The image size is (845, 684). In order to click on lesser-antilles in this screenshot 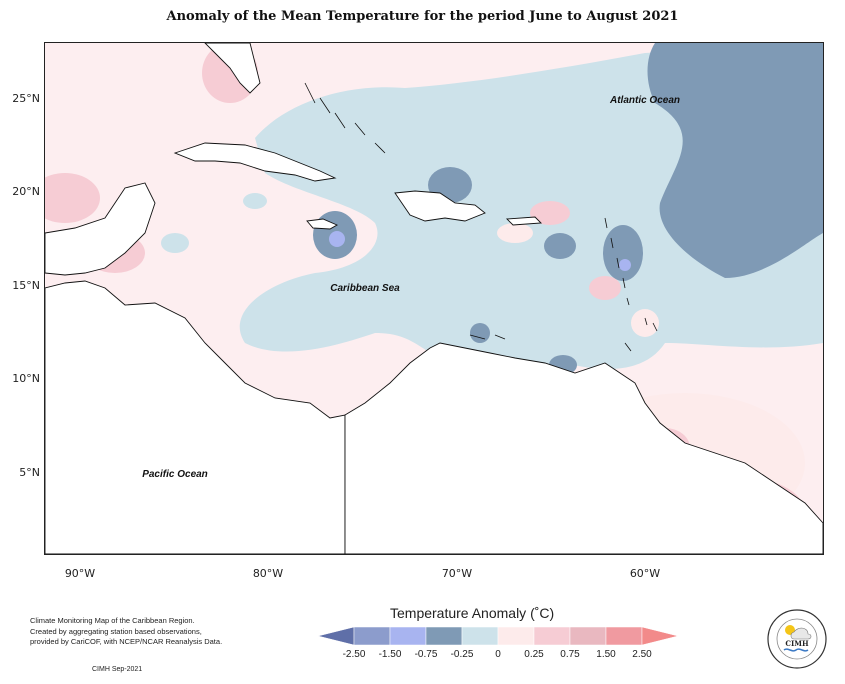, I will do `click(631, 284)`.